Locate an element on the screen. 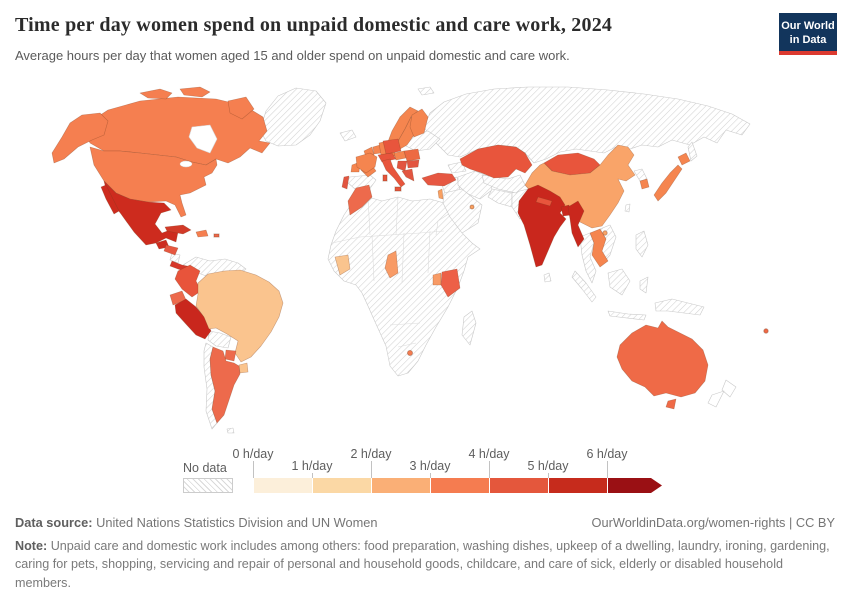 This screenshot has height=600, width=850. region-bulgaria is located at coordinates (413, 164).